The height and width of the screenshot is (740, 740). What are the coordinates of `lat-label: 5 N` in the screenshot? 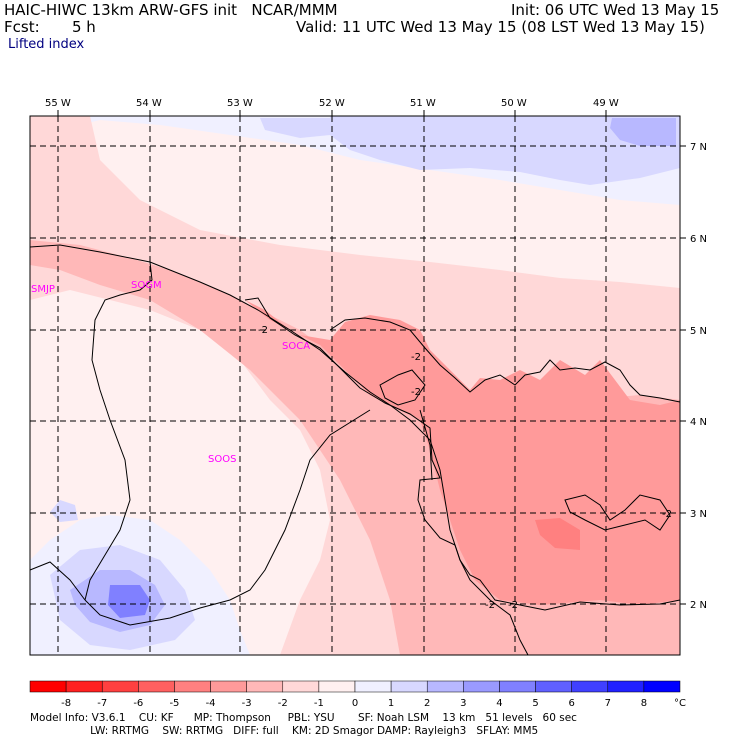 It's located at (698, 331).